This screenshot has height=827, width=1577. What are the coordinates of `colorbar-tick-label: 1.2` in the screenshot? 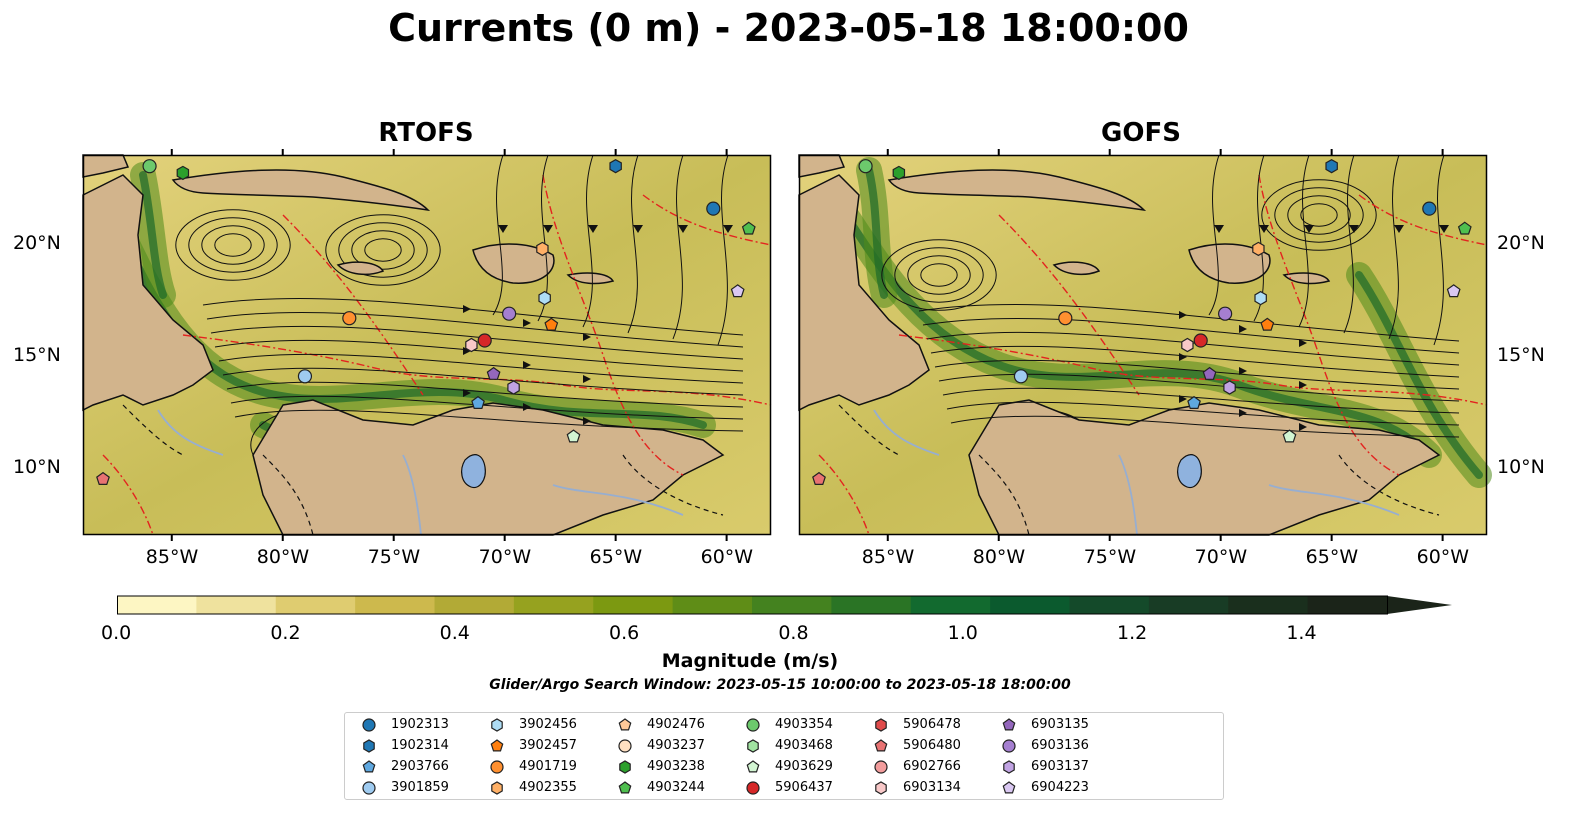 It's located at (1132, 633).